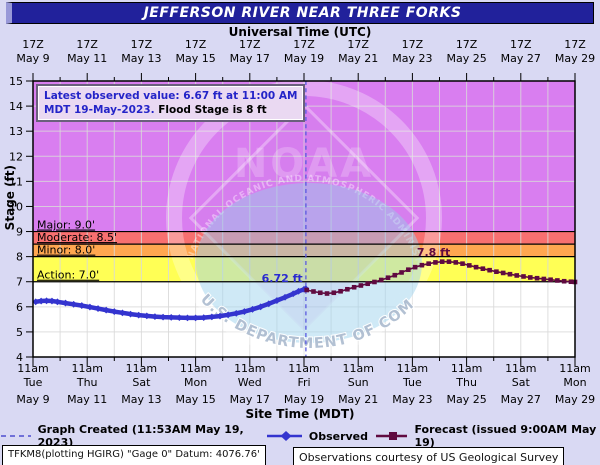  Describe the element at coordinates (521, 58) in the screenshot. I see `top-axis-date-label: May 27` at that location.